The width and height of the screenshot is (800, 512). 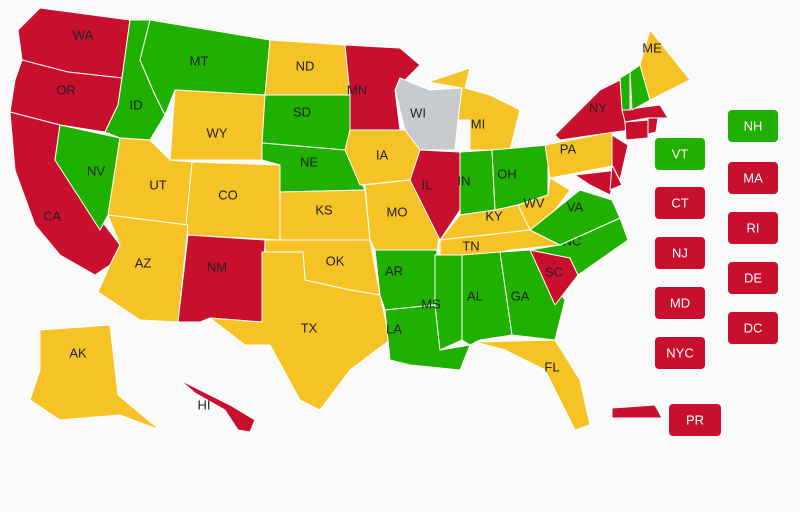 I want to click on state-label: ND, so click(x=305, y=65).